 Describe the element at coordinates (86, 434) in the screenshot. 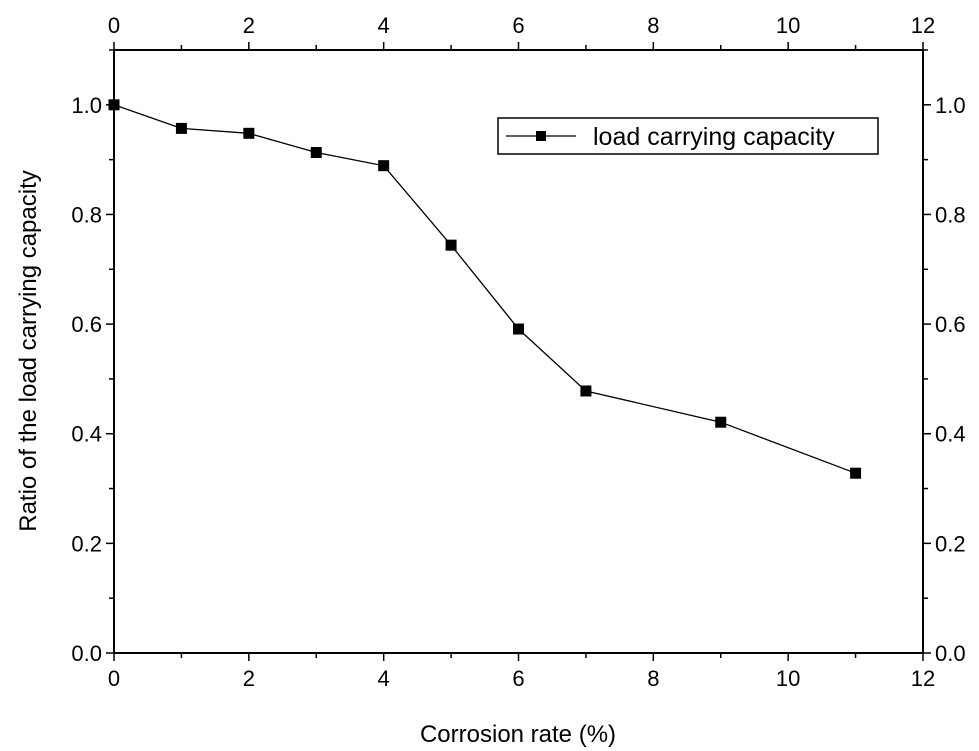

I see `y-tick-label-left: 0.4` at that location.